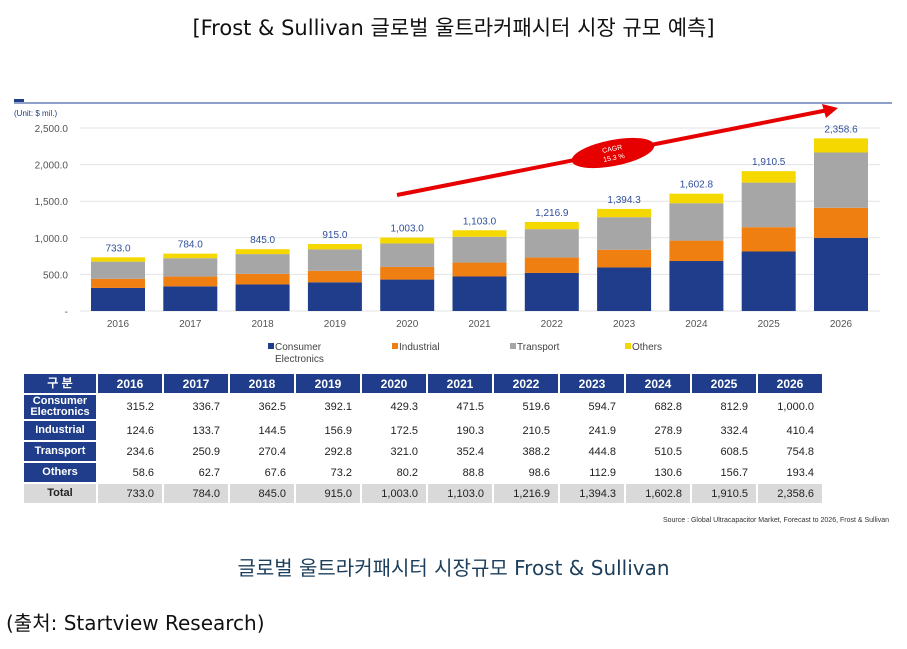  Describe the element at coordinates (552, 213) in the screenshot. I see `total-data-label: 1,216.9` at that location.